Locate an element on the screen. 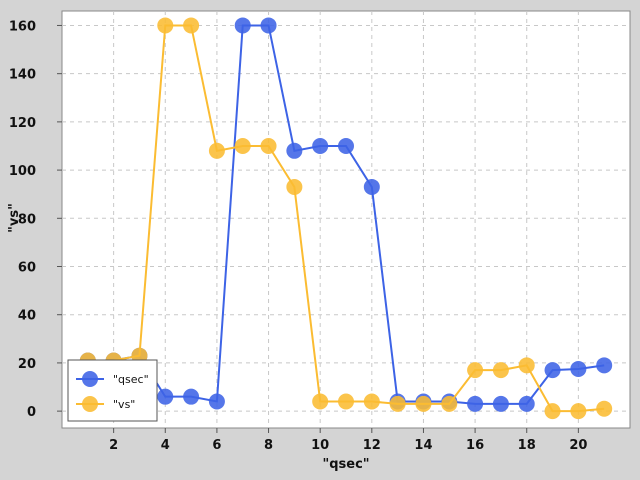 The height and width of the screenshot is (480, 640). x-tick-label: 8 is located at coordinates (268, 445).